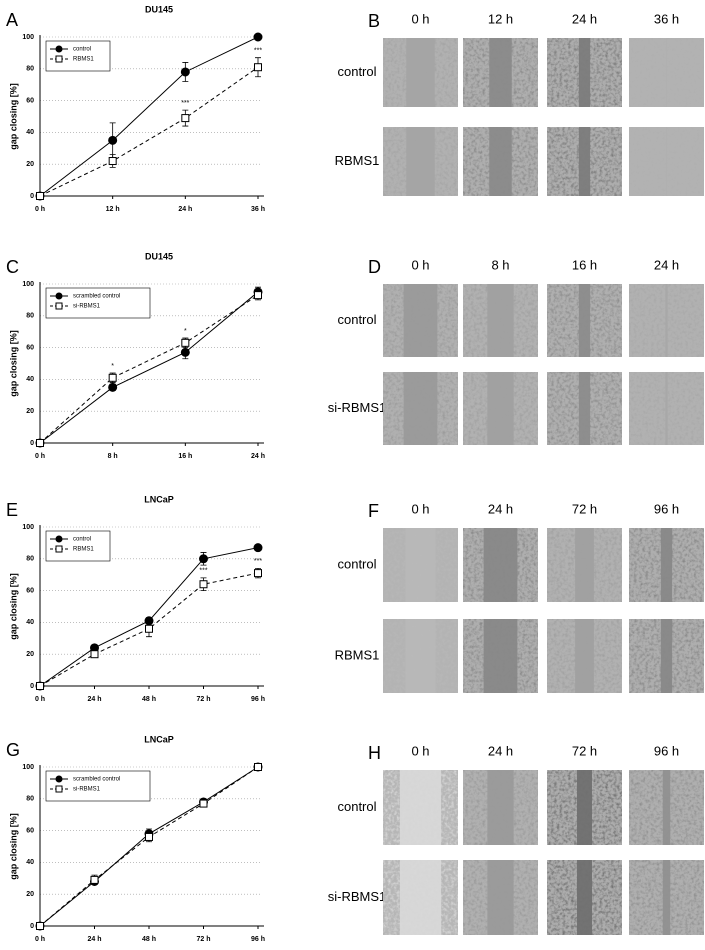 The height and width of the screenshot is (950, 705). Describe the element at coordinates (30, 164) in the screenshot. I see `y-tick-label: 20` at that location.